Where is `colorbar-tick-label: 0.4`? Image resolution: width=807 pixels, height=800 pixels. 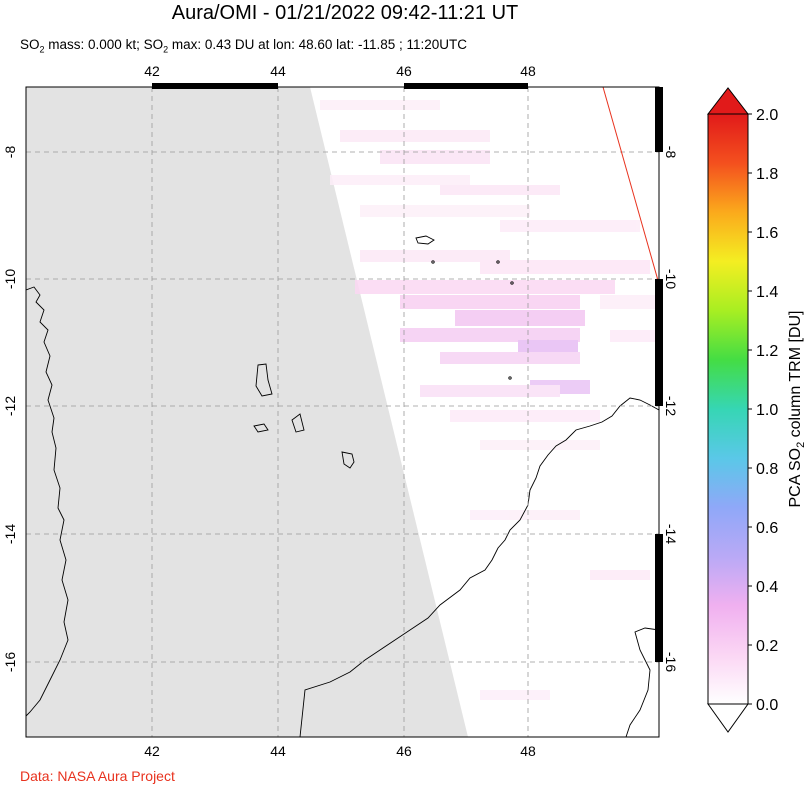
colorbar-tick-label: 0.4 is located at coordinates (767, 587).